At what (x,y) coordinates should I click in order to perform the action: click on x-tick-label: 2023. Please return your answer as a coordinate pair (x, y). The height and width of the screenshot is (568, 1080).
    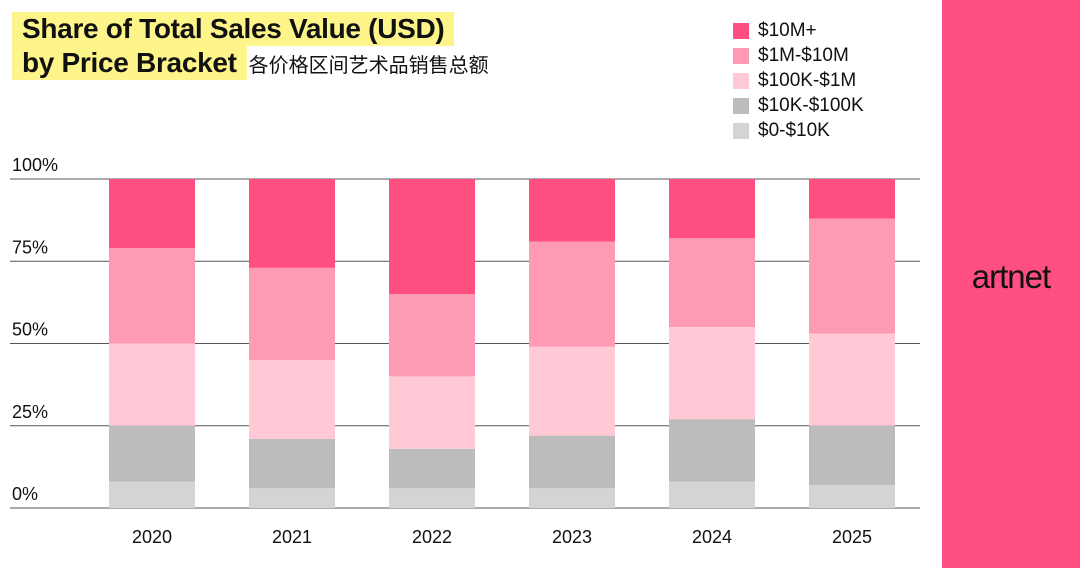
    Looking at the image, I should click on (572, 537).